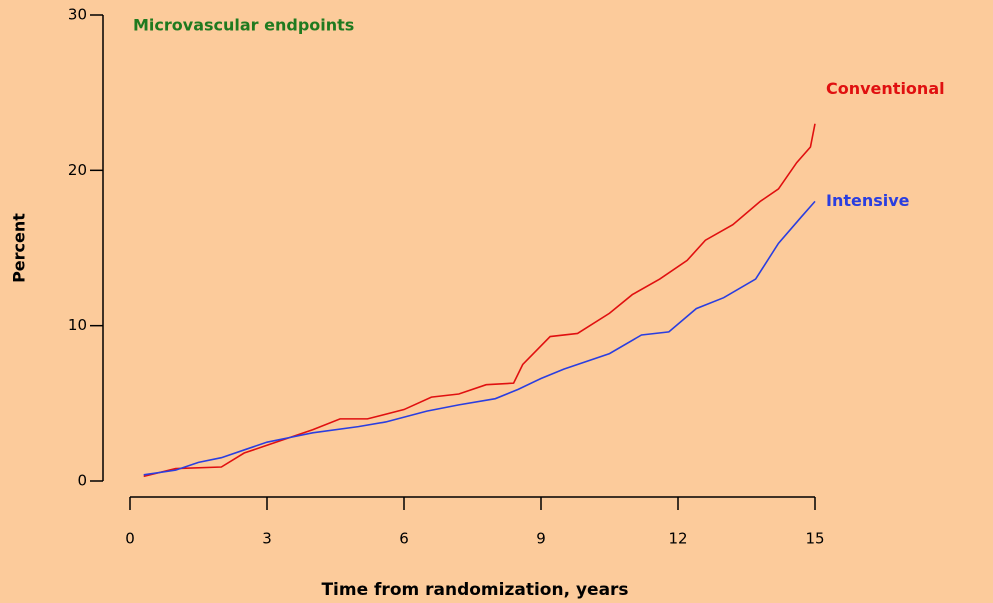 The image size is (993, 603). I want to click on legend-label: Intensive, so click(868, 200).